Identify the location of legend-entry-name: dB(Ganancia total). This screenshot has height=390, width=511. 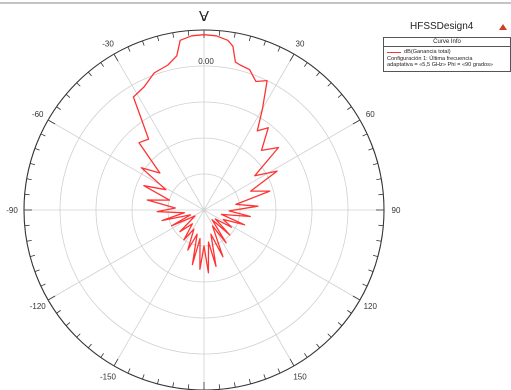
(427, 52).